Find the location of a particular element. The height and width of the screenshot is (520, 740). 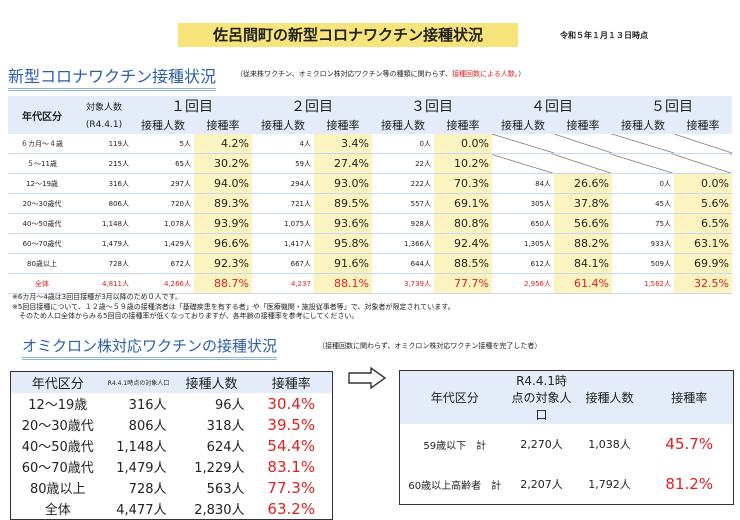

age-header: 年代区分 is located at coordinates (42, 115).